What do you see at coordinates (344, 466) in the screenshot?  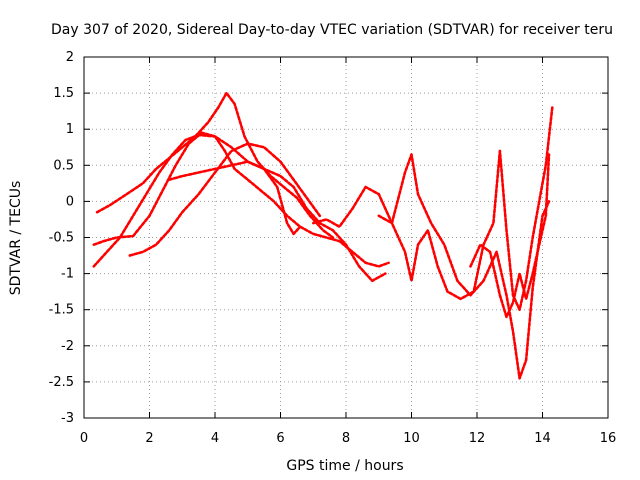 I see `x-axis-label: GPS time / hours` at bounding box center [344, 466].